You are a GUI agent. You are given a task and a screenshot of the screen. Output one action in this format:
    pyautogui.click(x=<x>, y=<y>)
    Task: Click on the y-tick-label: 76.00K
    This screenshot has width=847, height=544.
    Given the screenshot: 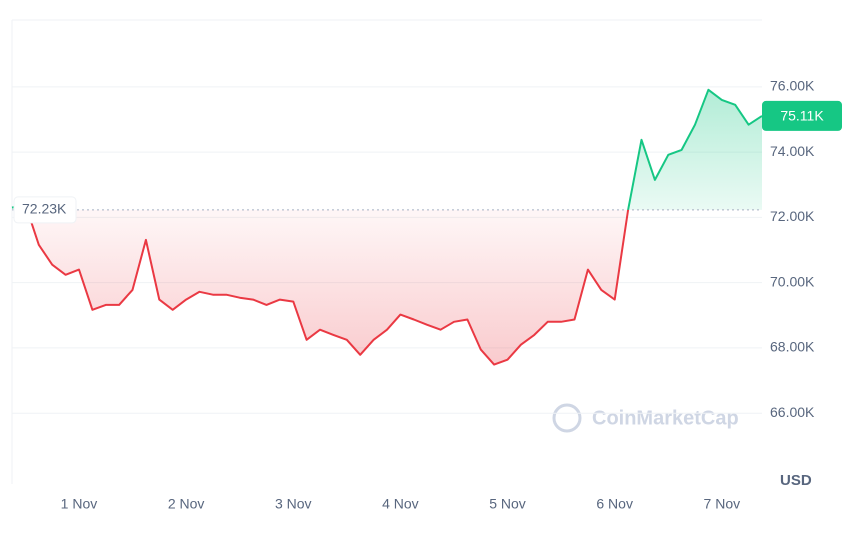 What is the action you would take?
    pyautogui.click(x=792, y=86)
    